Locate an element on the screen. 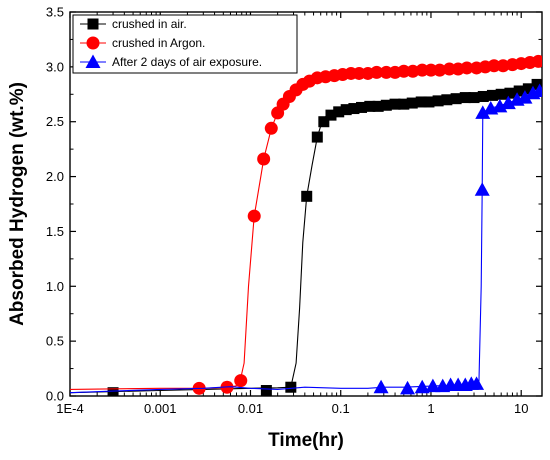  y-tick-label: 3.5 is located at coordinates (55, 12).